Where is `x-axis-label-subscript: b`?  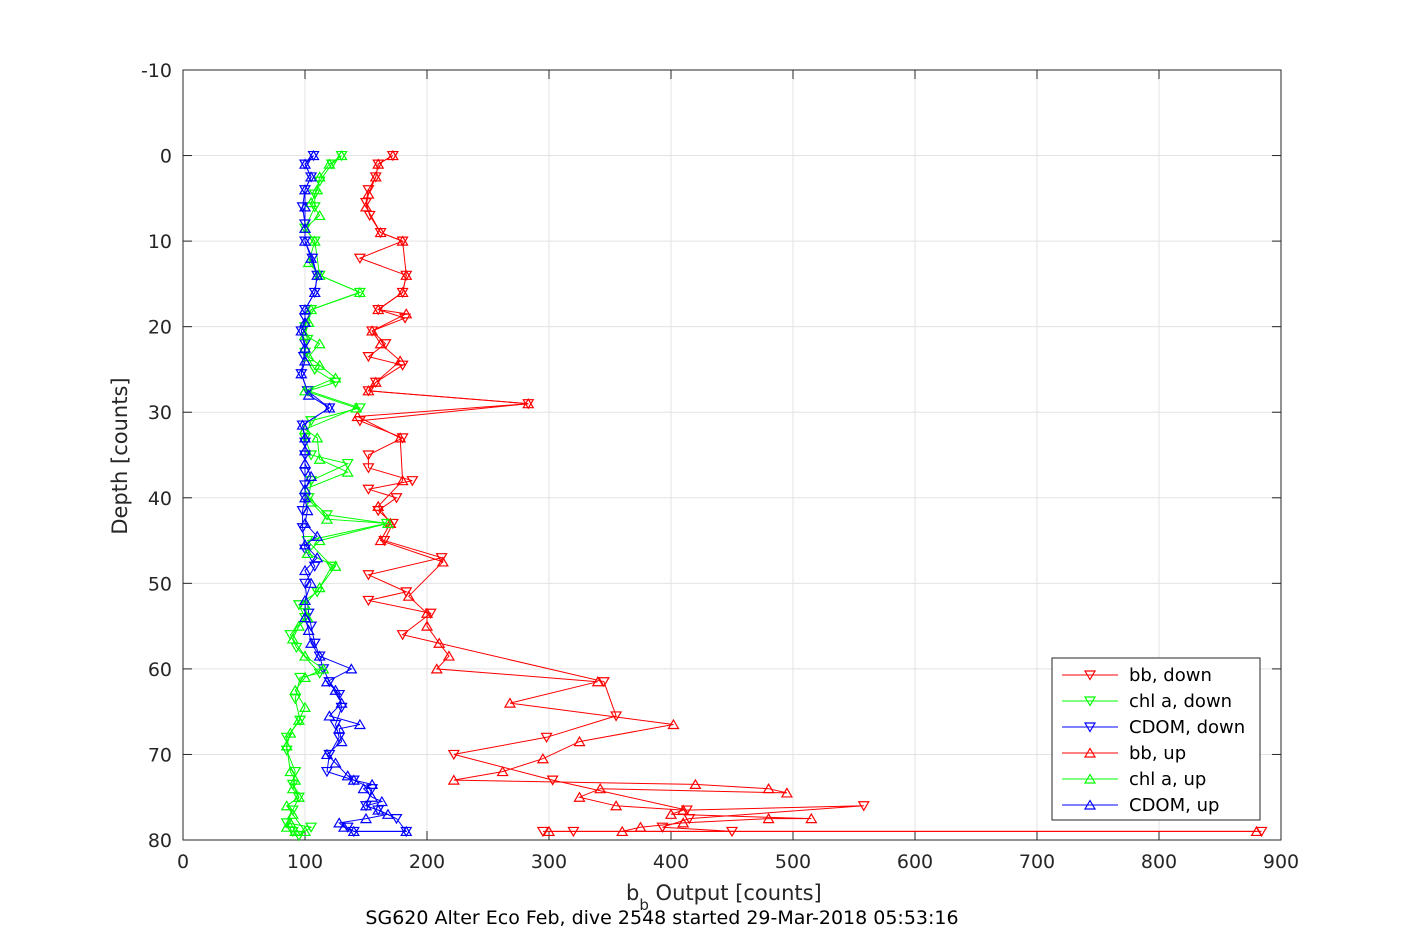
x-axis-label-subscript: b is located at coordinates (644, 905).